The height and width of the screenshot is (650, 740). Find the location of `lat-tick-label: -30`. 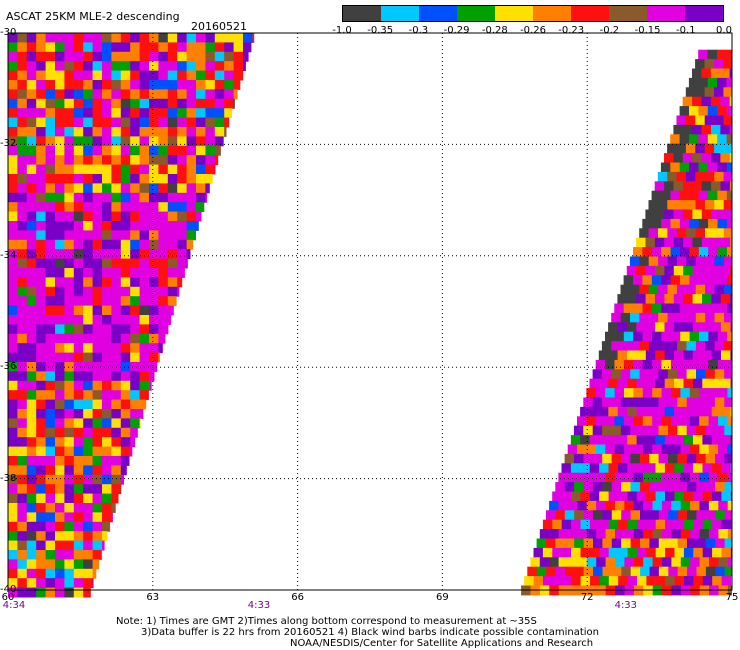

lat-tick-label: -30 is located at coordinates (8, 32).